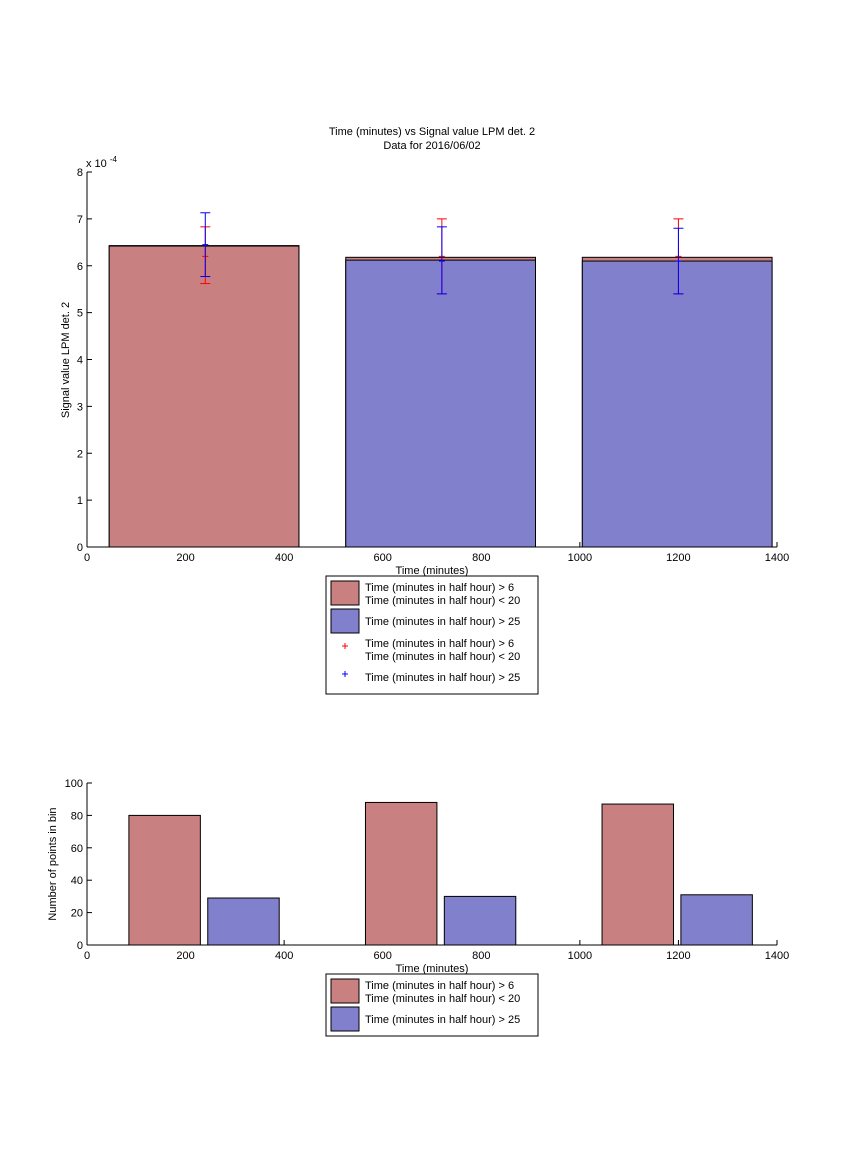  What do you see at coordinates (66, 360) in the screenshot?
I see `y-axis-label: Signal value LPM det. 2` at bounding box center [66, 360].